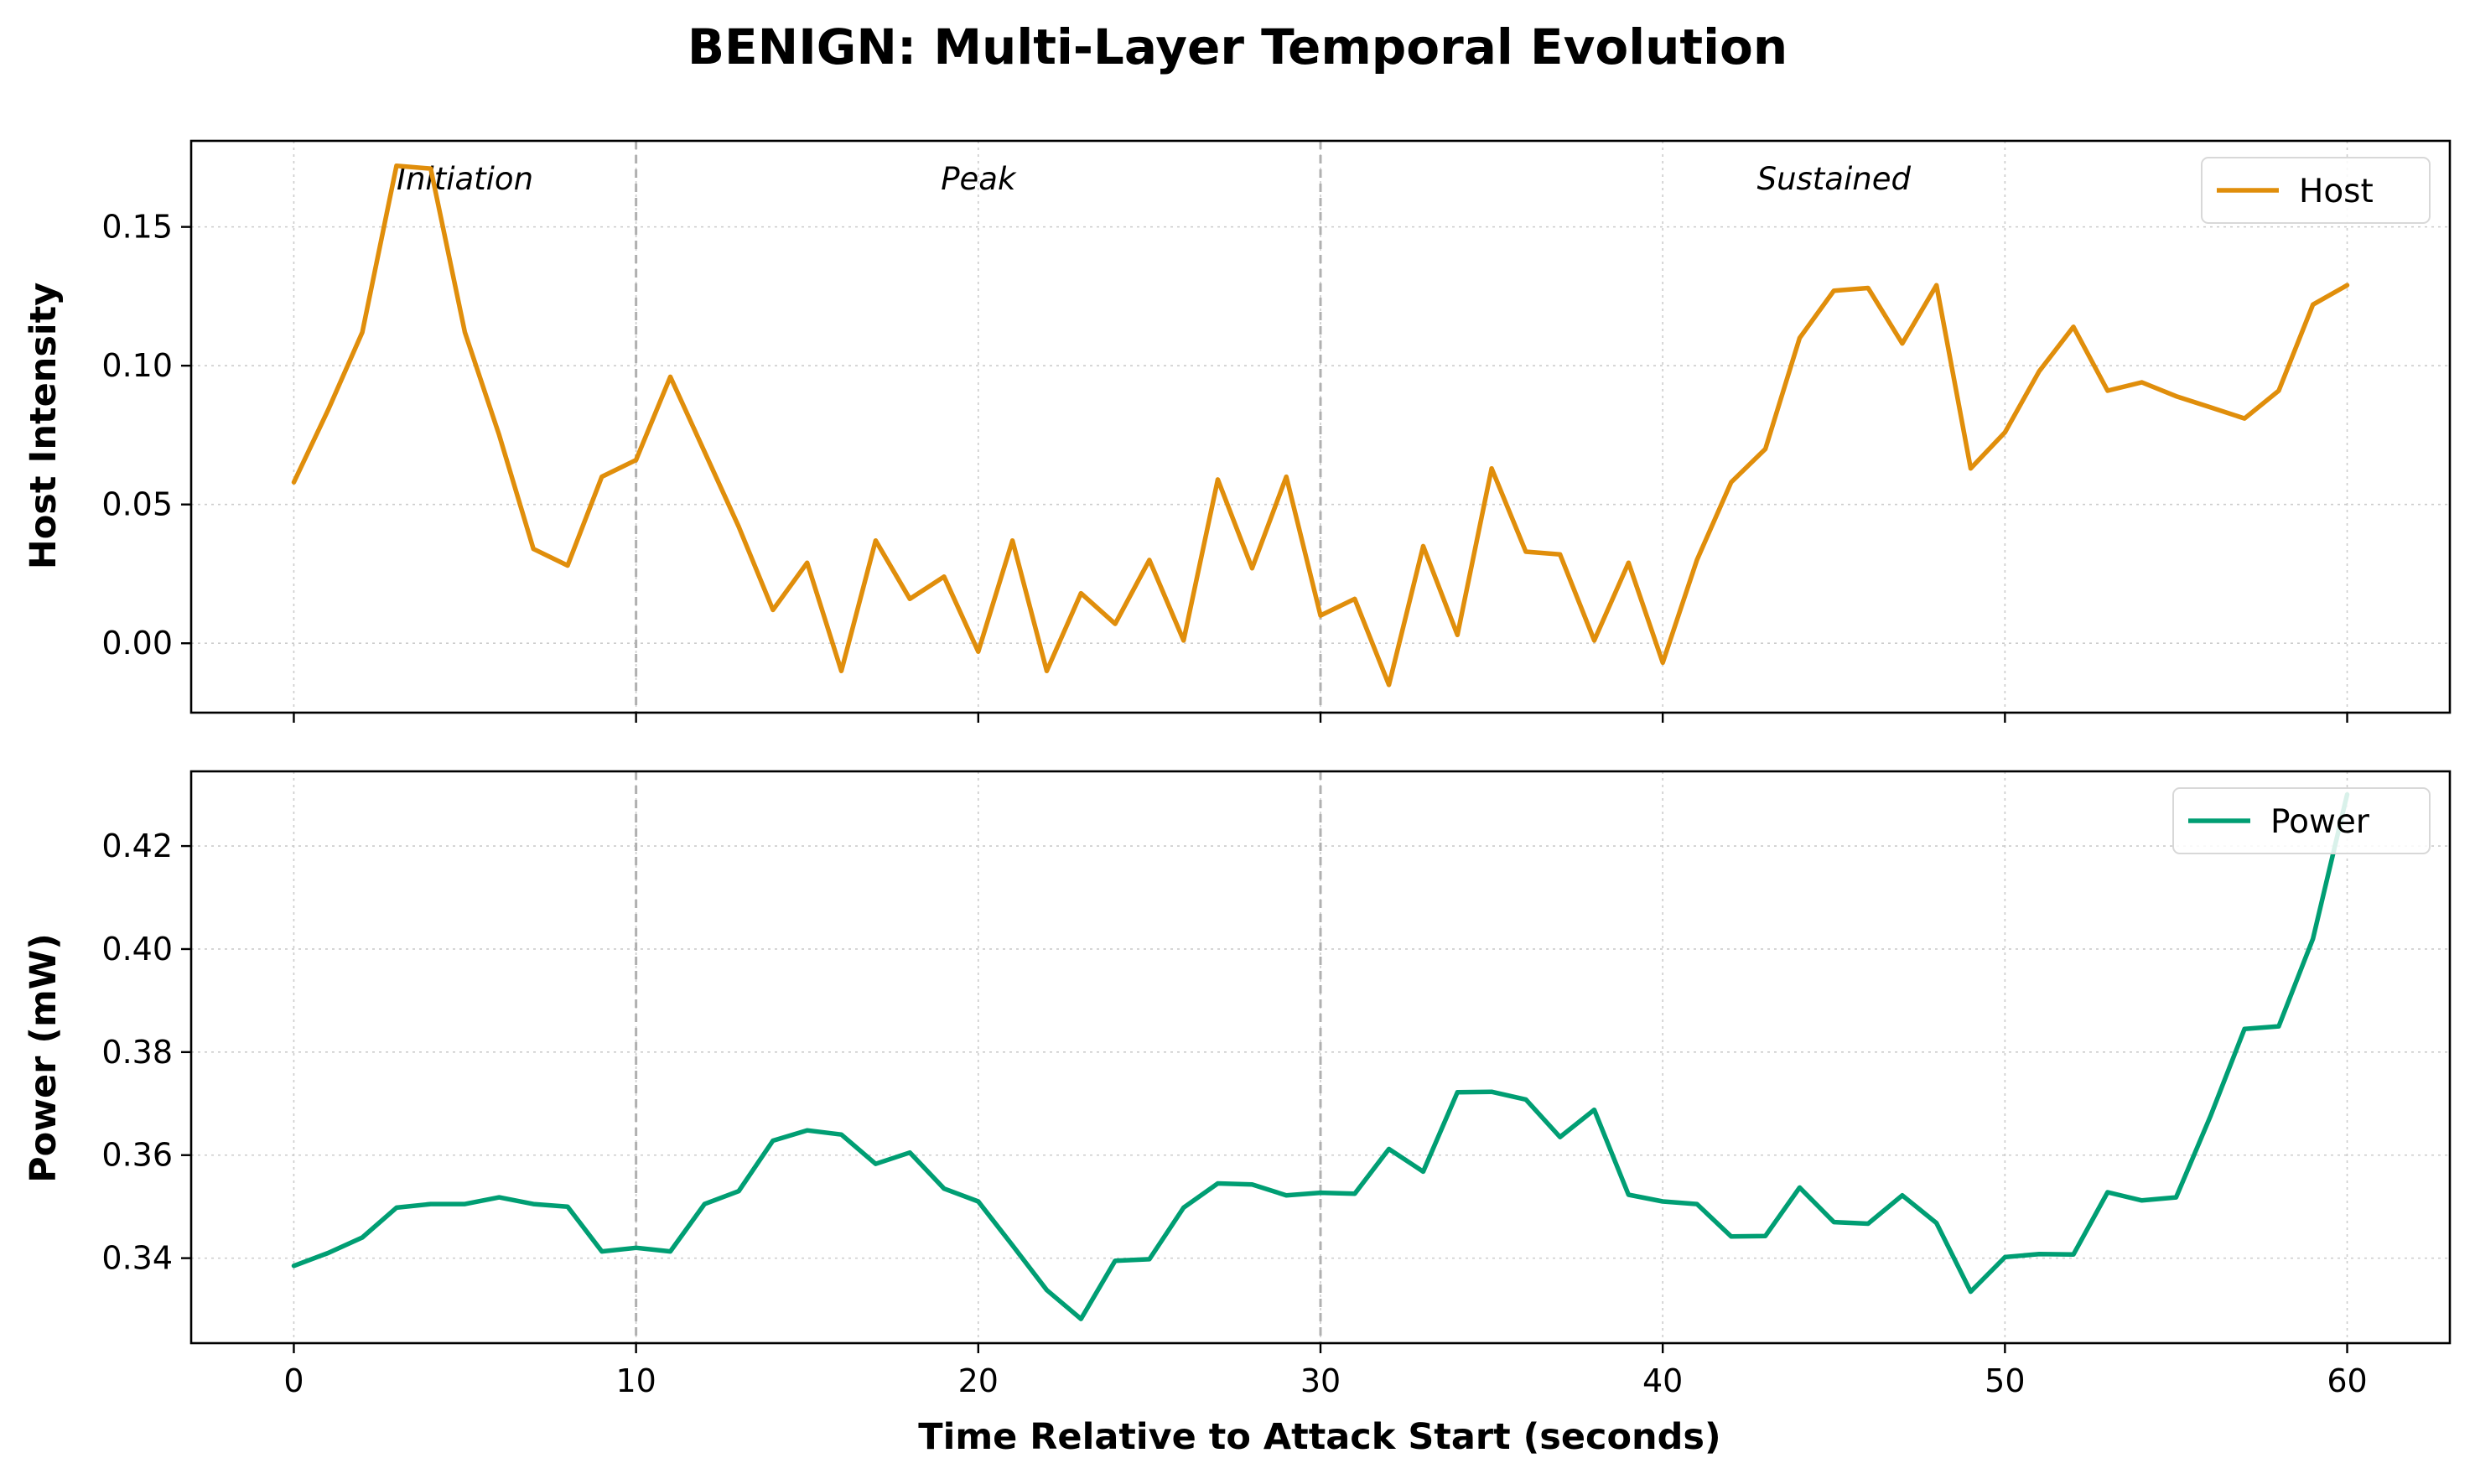 This screenshot has width=2475, height=1484. Describe the element at coordinates (1662, 1380) in the screenshot. I see `x-tick-label: 40` at that location.